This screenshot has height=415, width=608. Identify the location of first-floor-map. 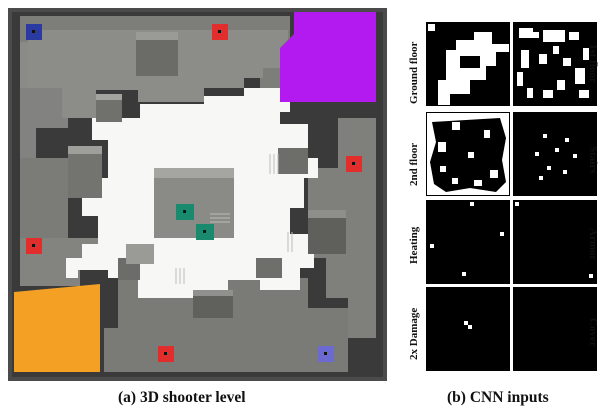
(555, 64).